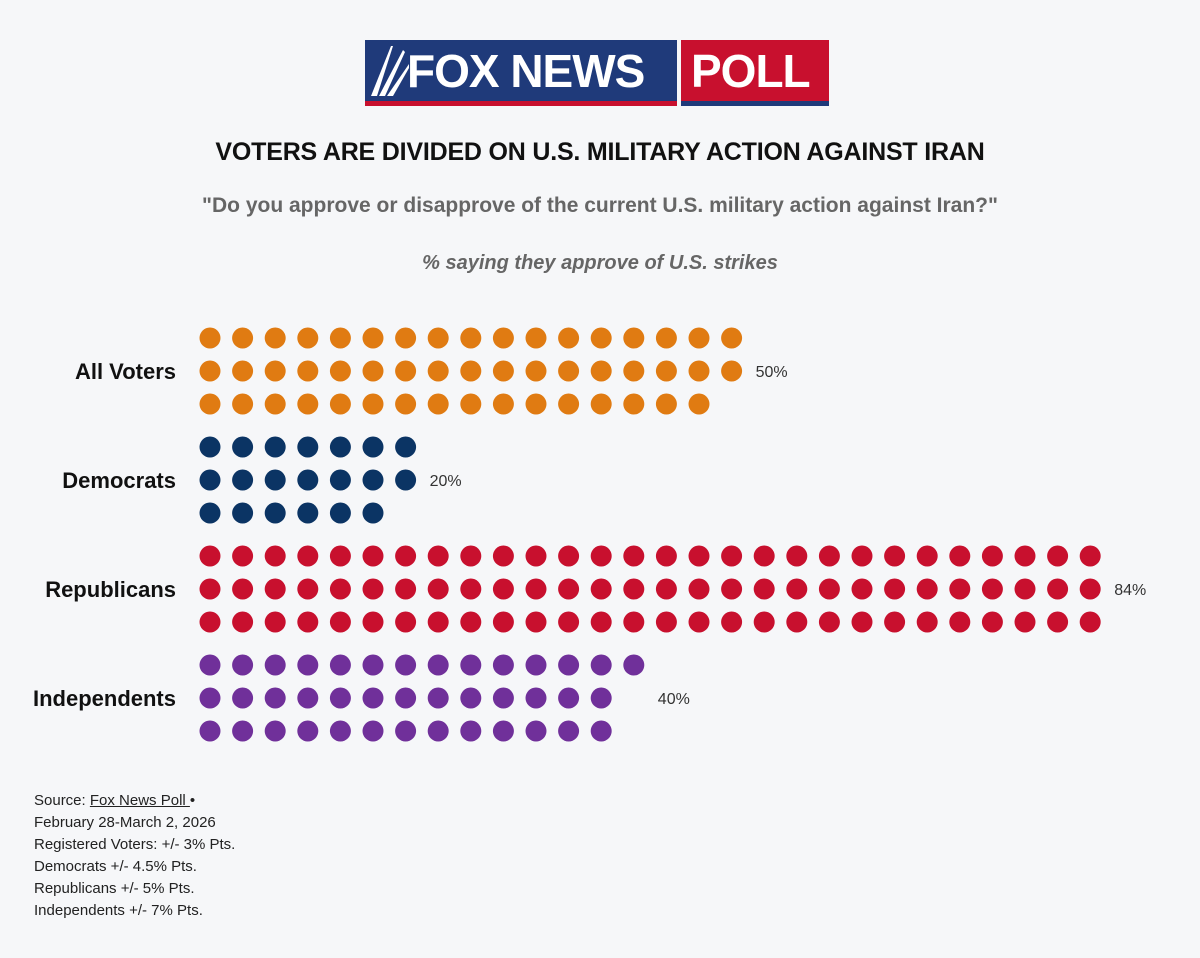  I want to click on logo-poll-text: POLL, so click(751, 71).